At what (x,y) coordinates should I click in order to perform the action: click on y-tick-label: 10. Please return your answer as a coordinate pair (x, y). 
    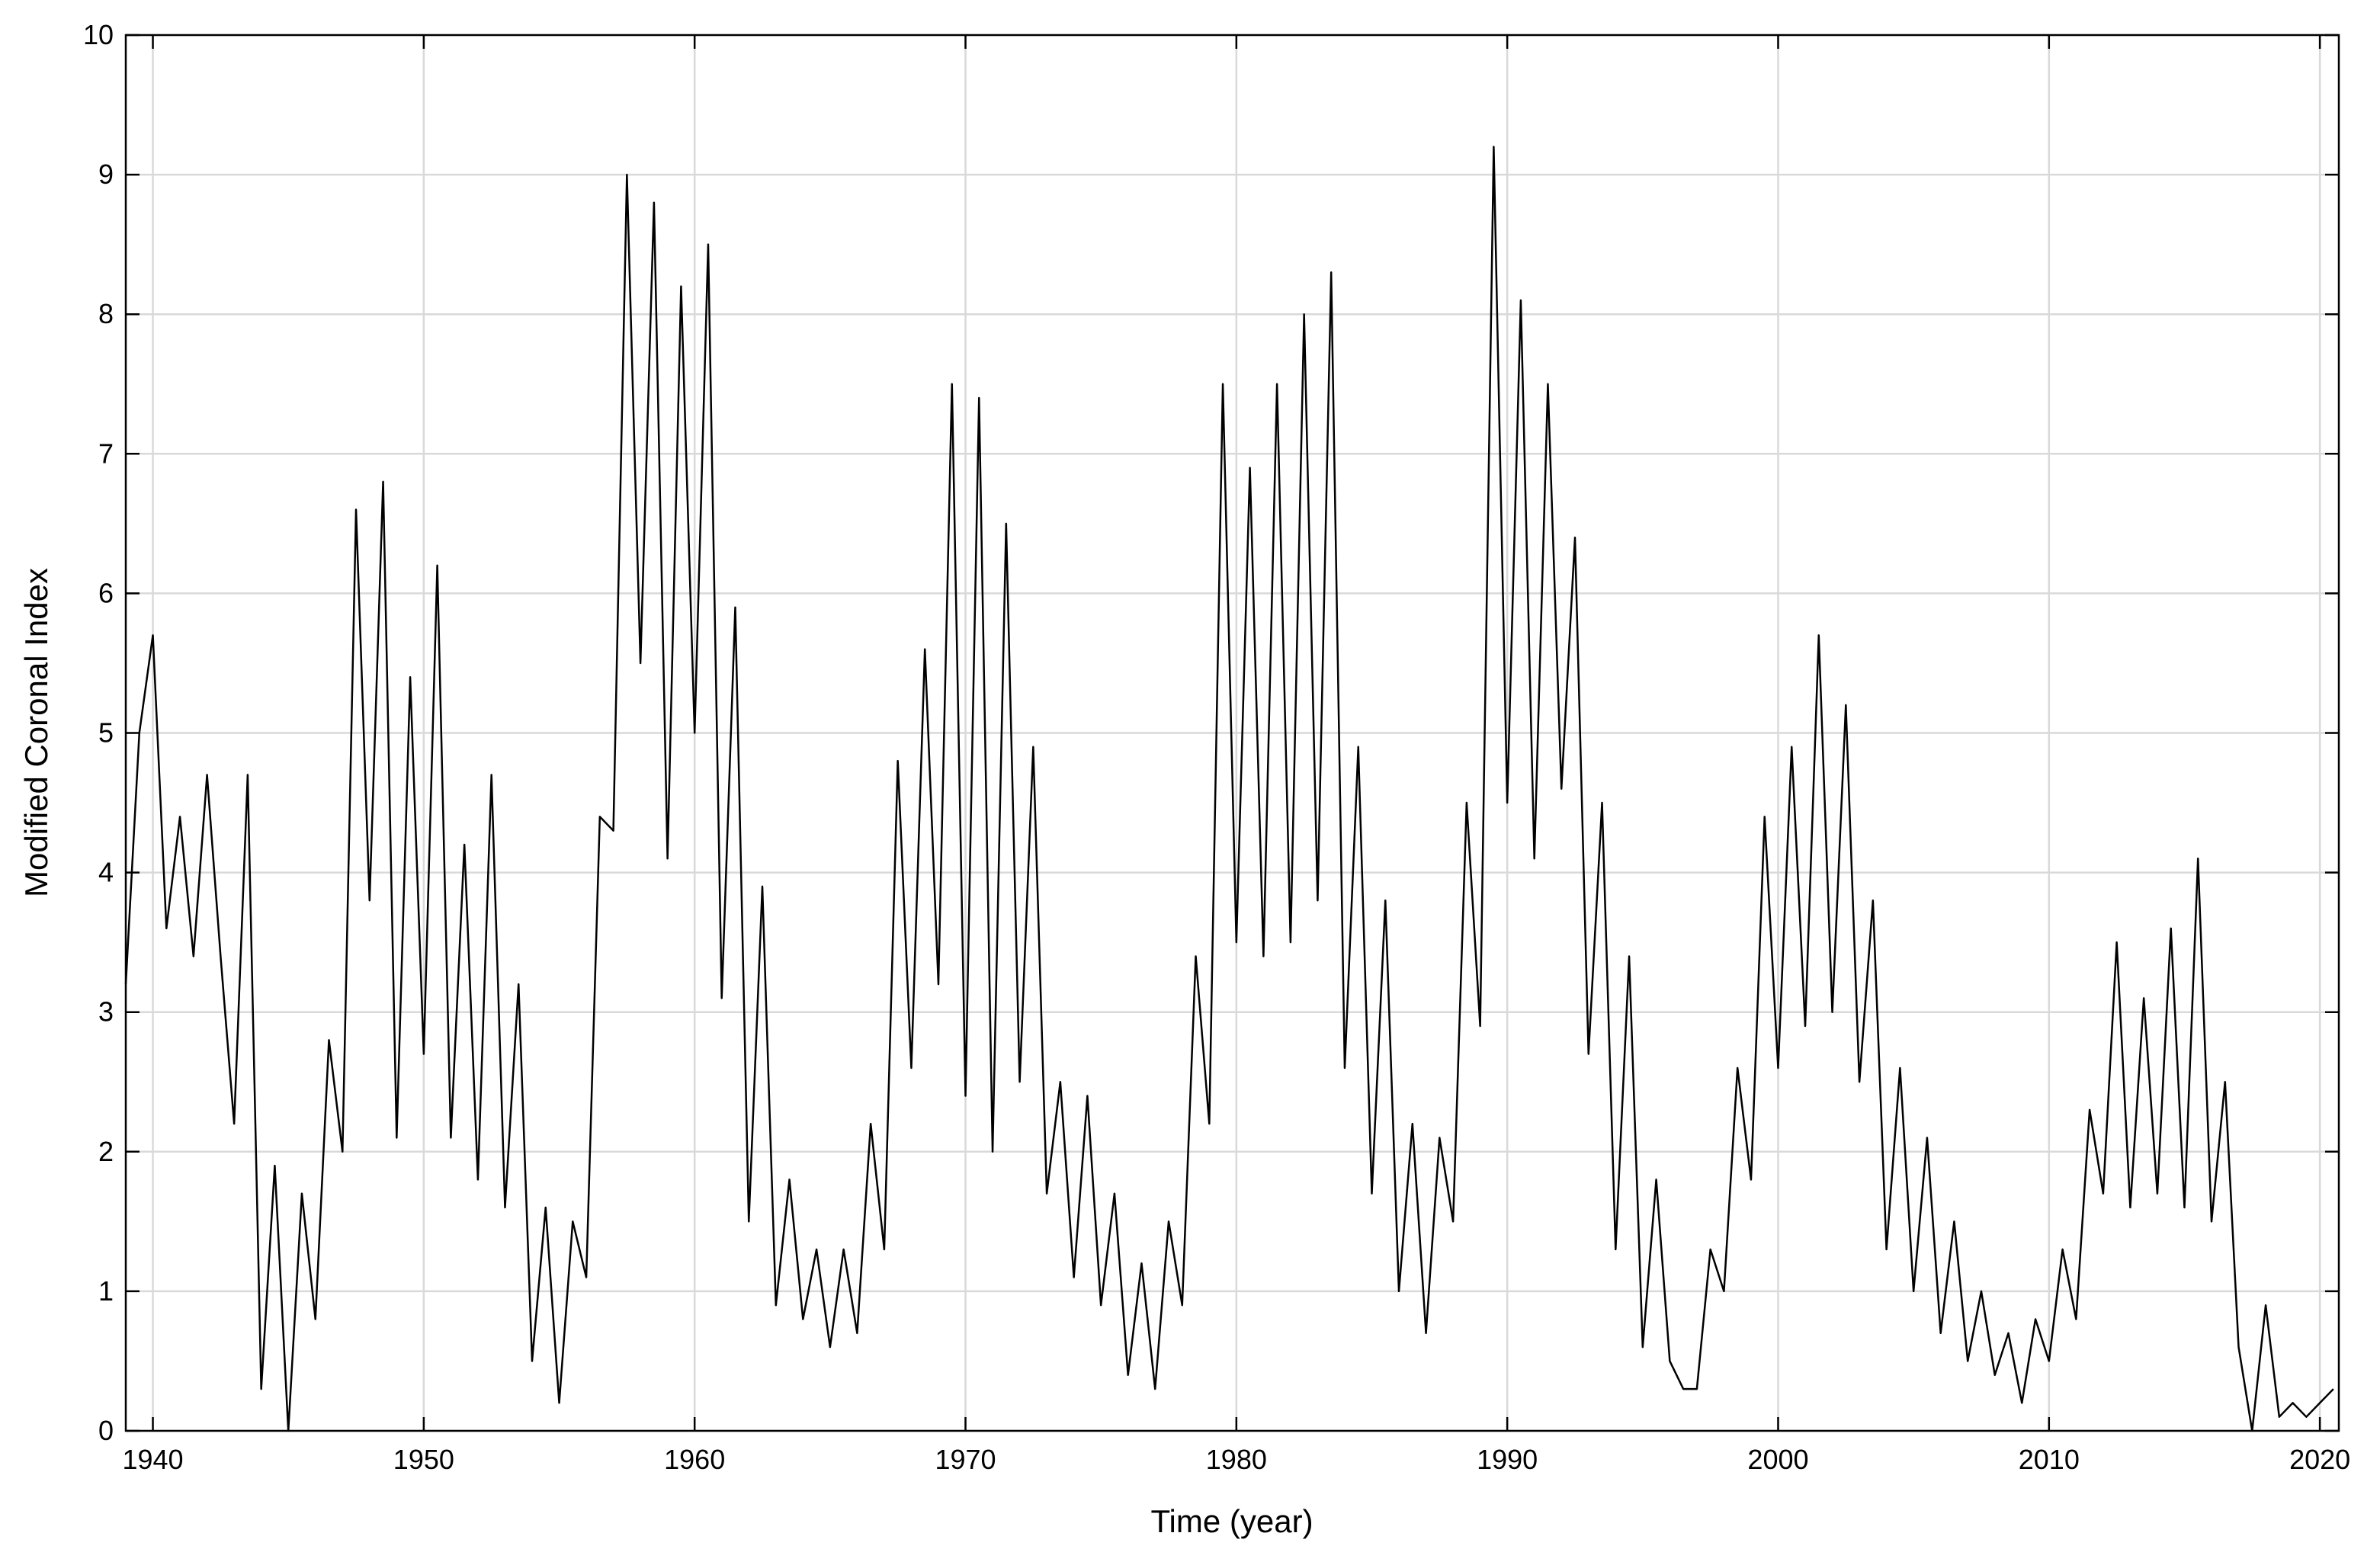
    Looking at the image, I should click on (98, 34).